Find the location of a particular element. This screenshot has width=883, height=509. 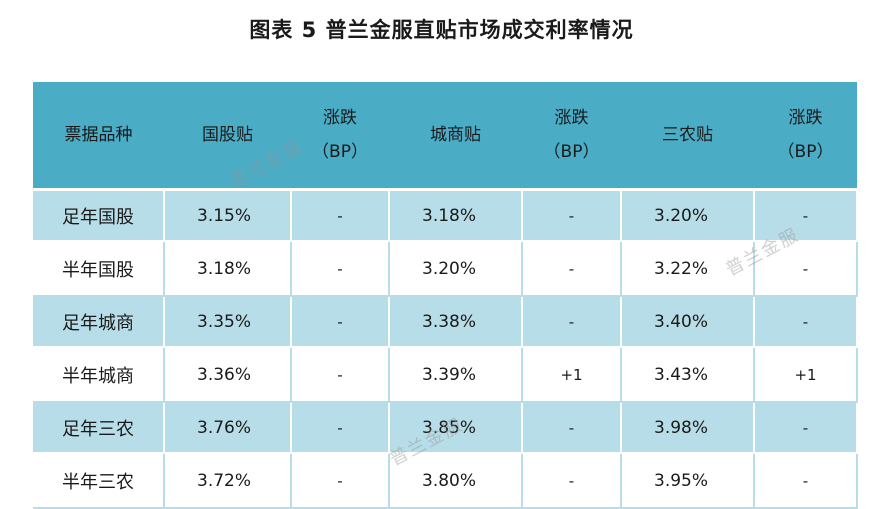

table-row: 半年三农 3.72% - 3.80% - 3.95% - is located at coordinates (445, 481).